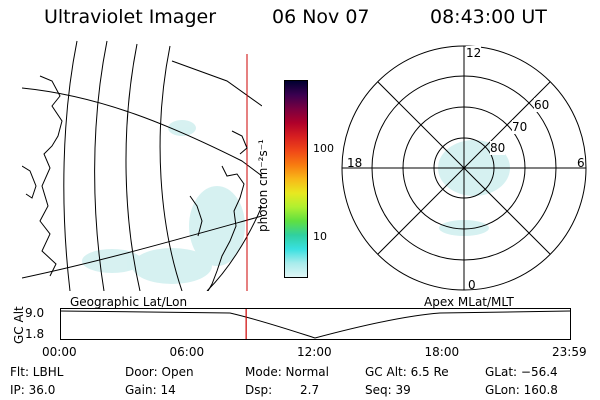 The height and width of the screenshot is (400, 600). I want to click on mlat-label-80: 80, so click(498, 148).